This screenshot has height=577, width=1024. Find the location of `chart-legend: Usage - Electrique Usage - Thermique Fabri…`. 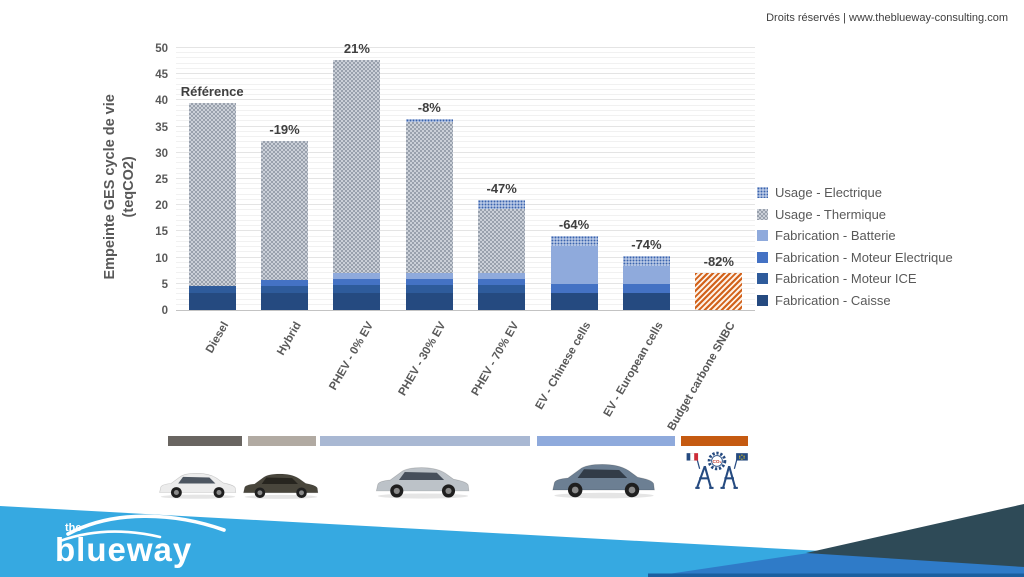

chart-legend: Usage - Electrique Usage - Thermique Fabri… is located at coordinates (855, 246).